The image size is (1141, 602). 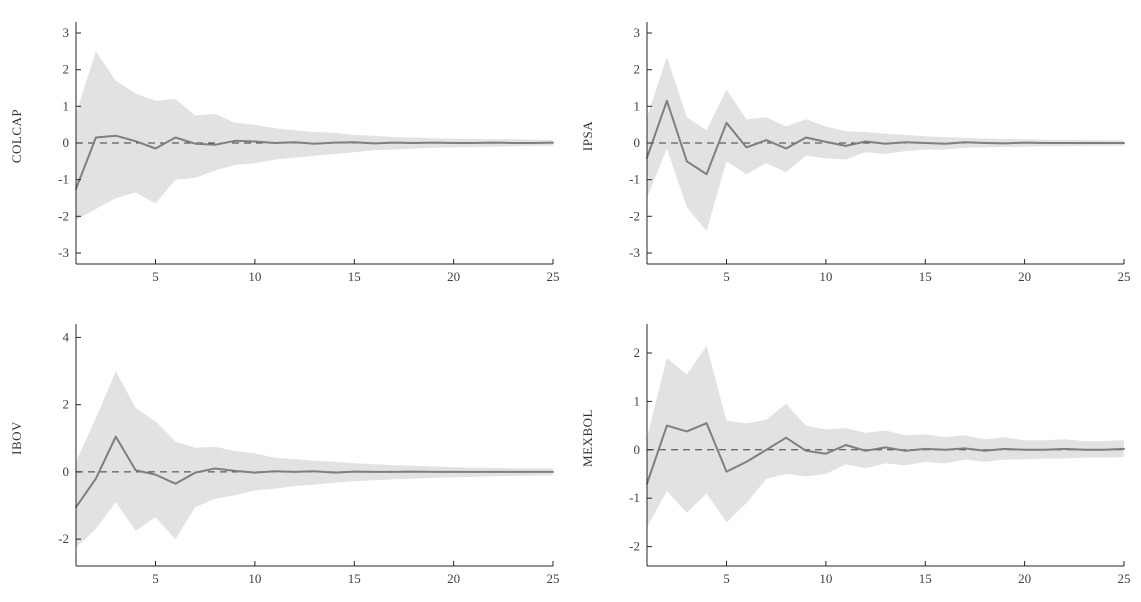 I want to click on y-axis-label-text: COLCAP, so click(x=17, y=136).